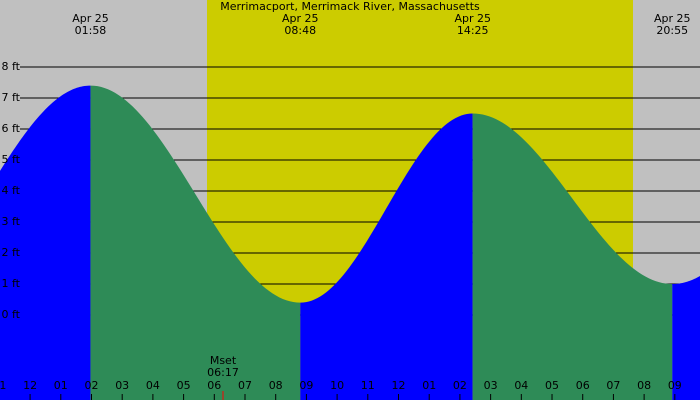 Image resolution: width=700 pixels, height=400 pixels. What do you see at coordinates (672, 30) in the screenshot?
I see `extreme-time: 20:55` at bounding box center [672, 30].